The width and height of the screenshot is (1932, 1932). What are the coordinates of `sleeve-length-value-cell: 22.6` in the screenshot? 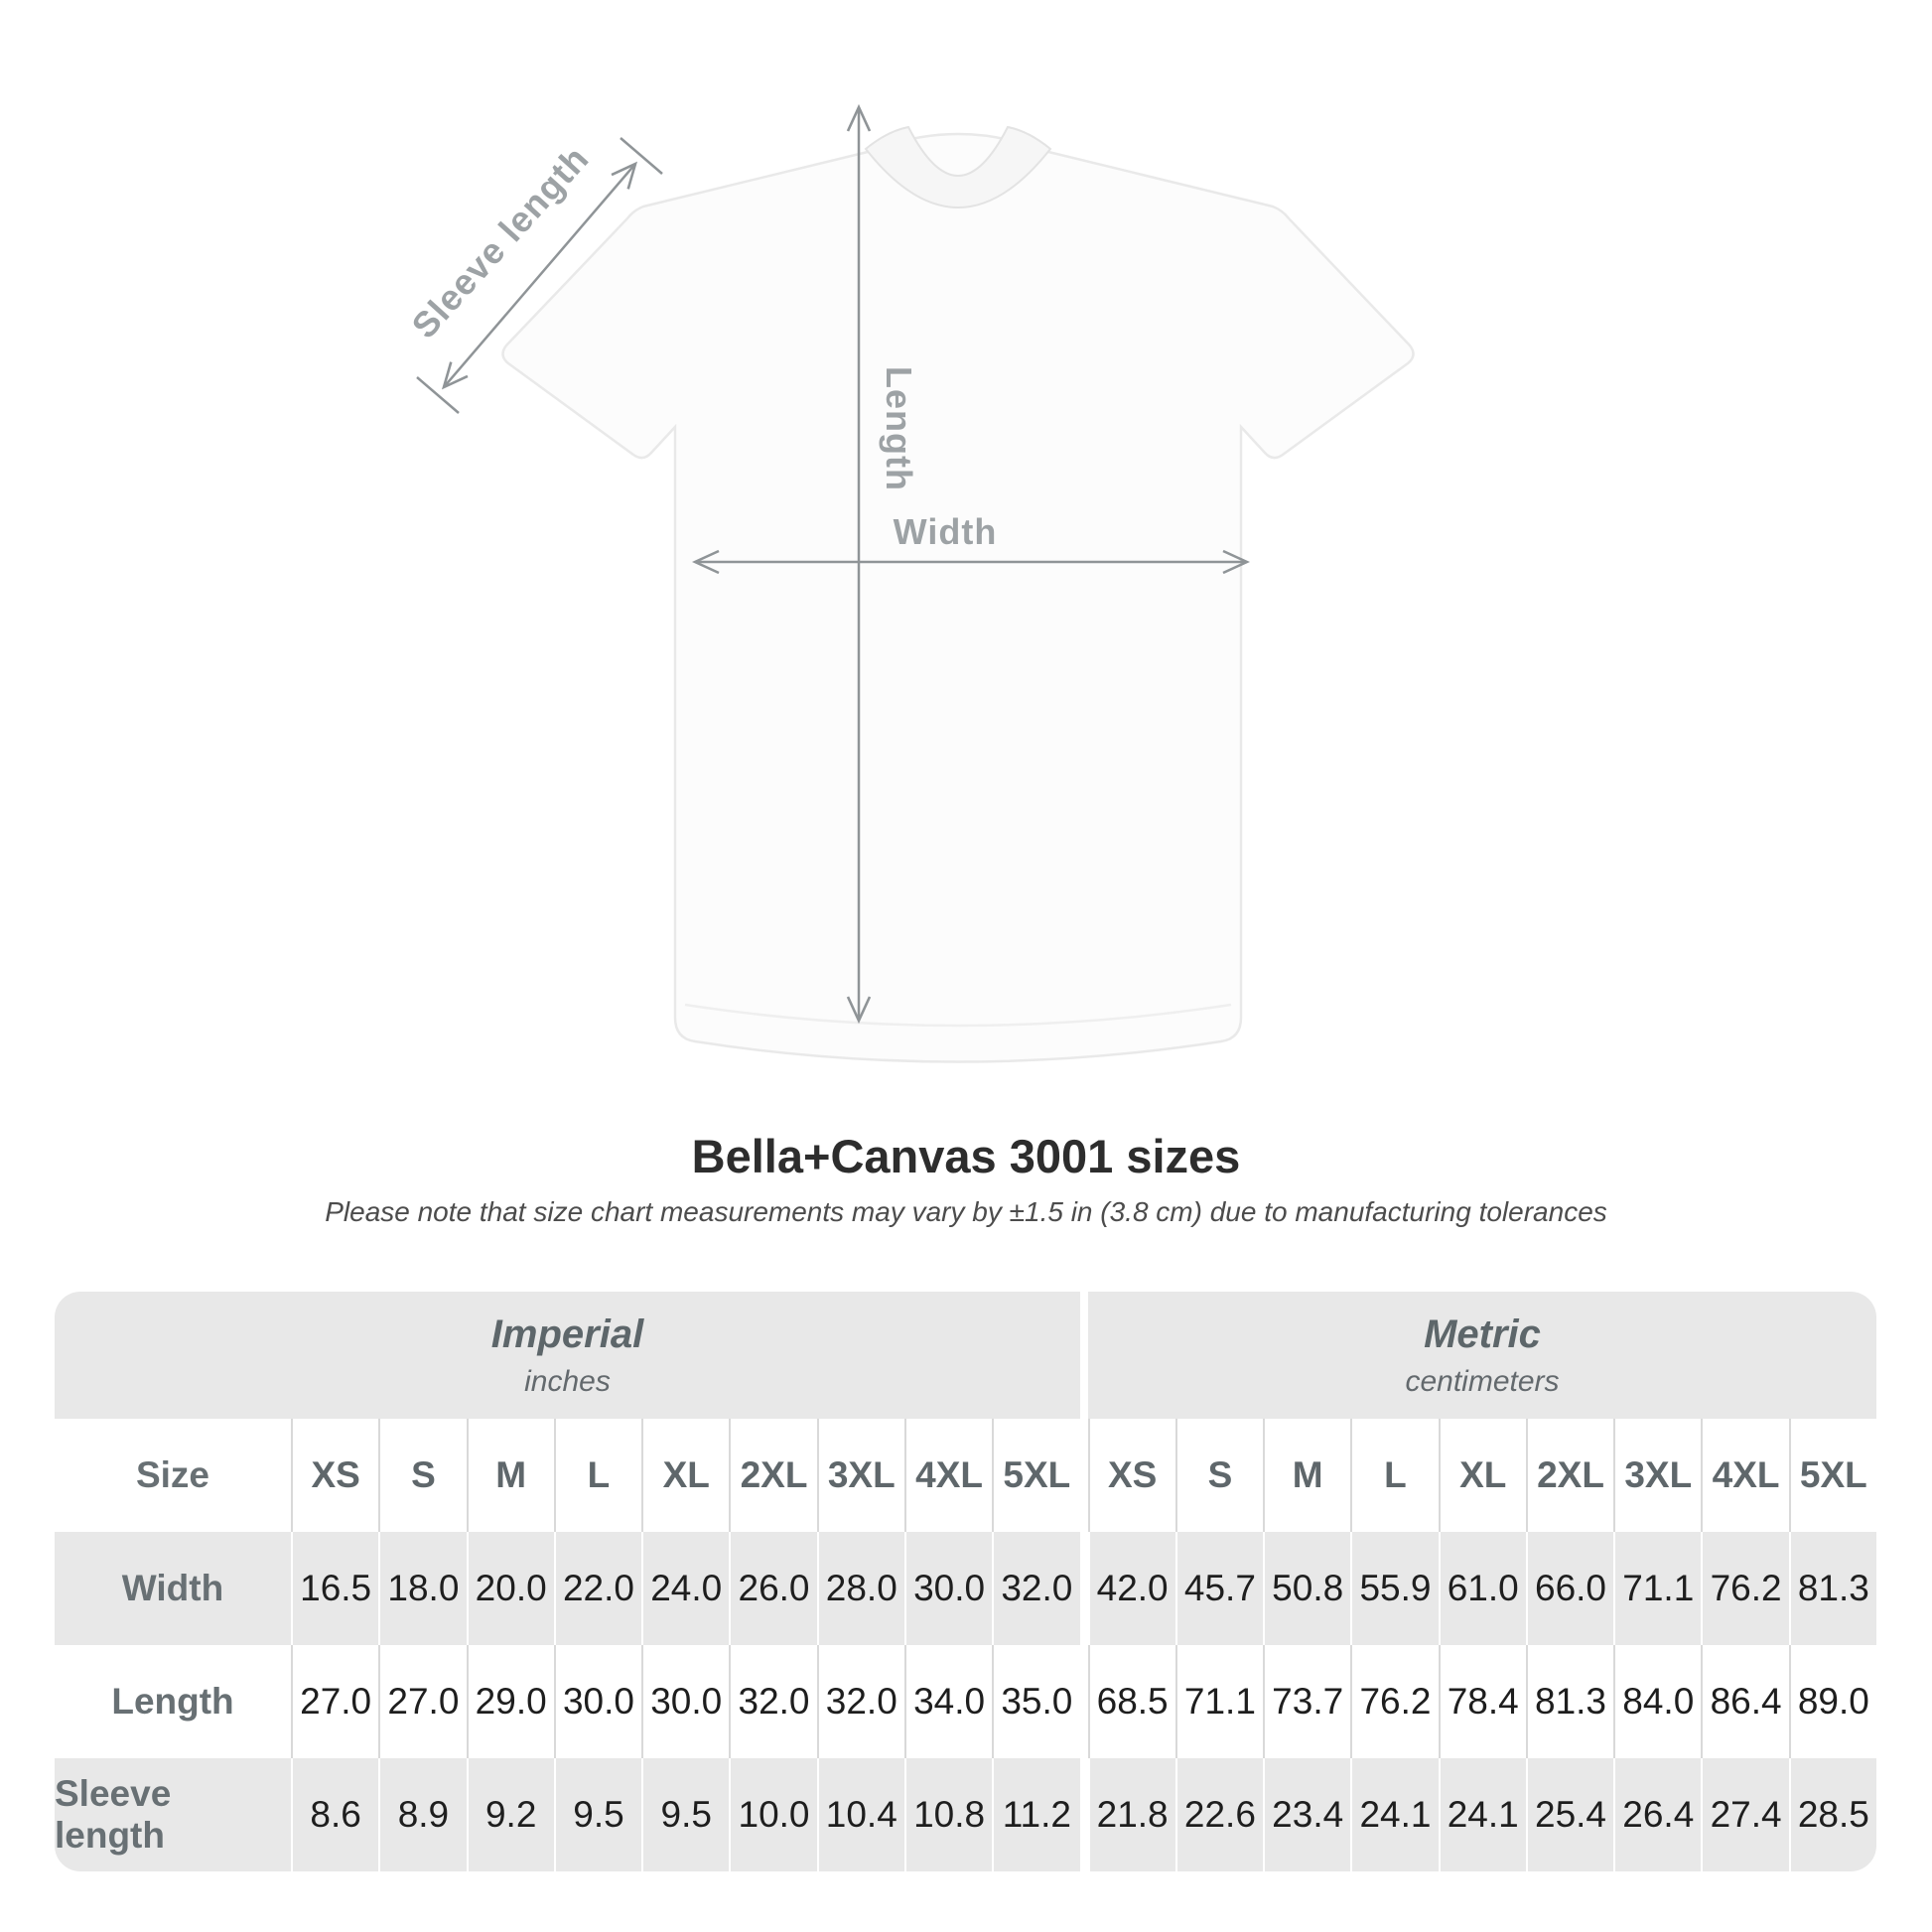 It's located at (1218, 1815).